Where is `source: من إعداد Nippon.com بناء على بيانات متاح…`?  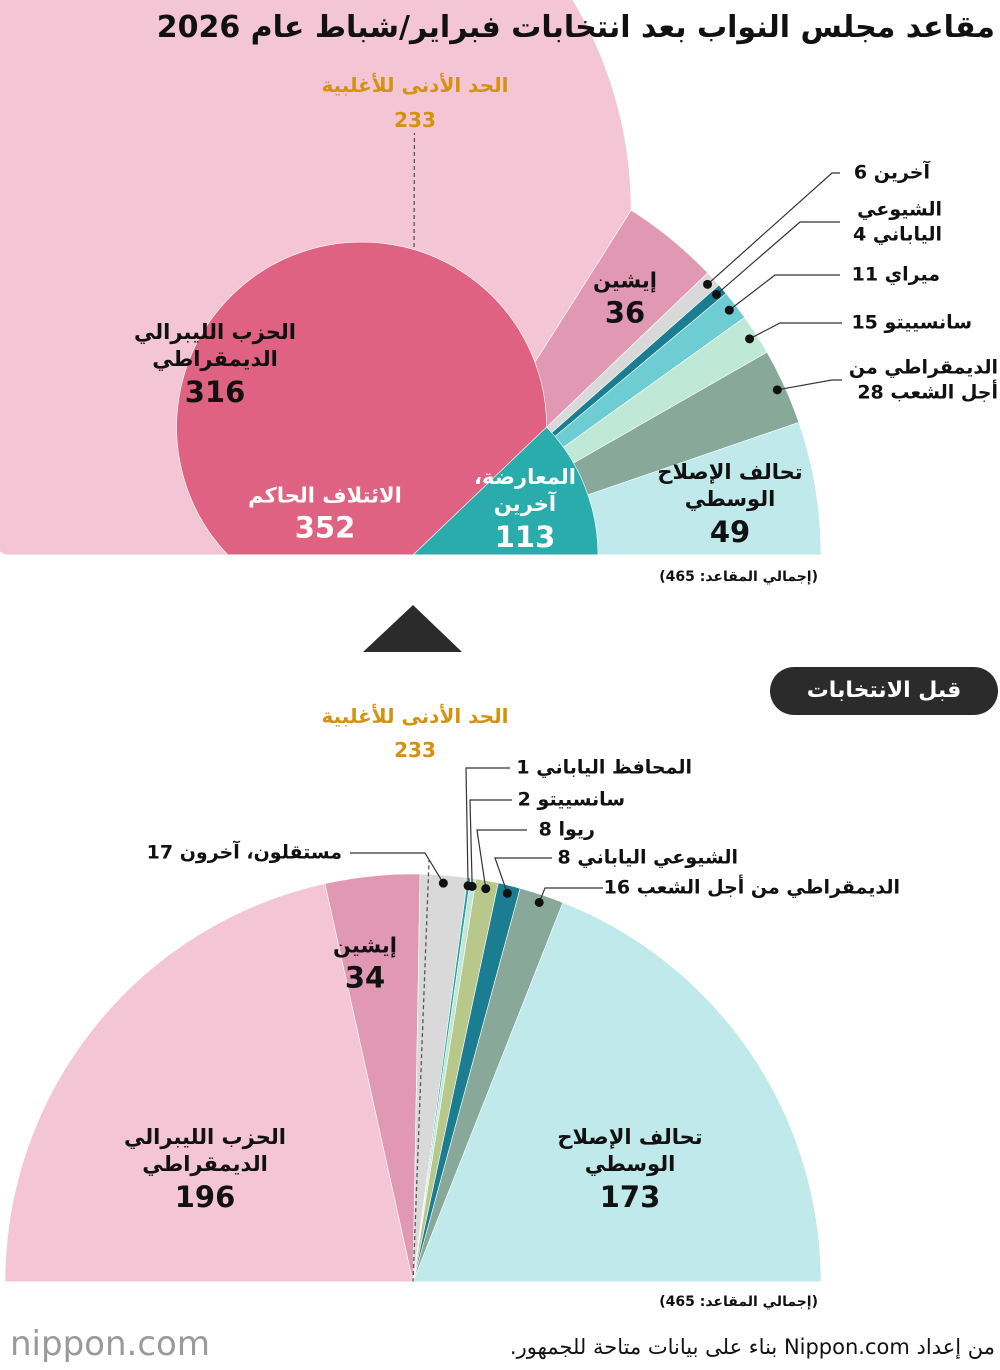
source: من إعداد Nippon.com بناء على بيانات متاح… is located at coordinates (752, 1347).